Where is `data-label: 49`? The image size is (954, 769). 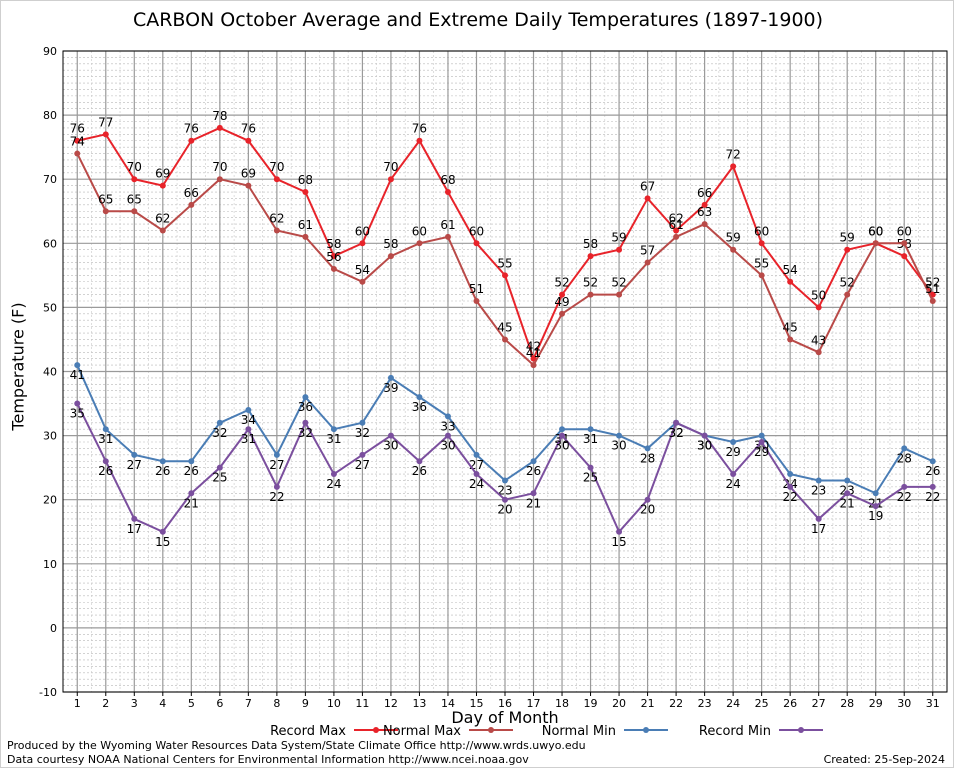
data-label: 49 is located at coordinates (561, 302).